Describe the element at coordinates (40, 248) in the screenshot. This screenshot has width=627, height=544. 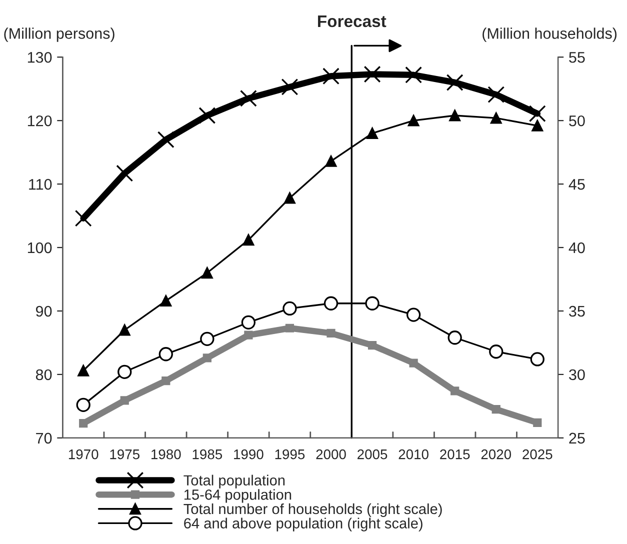
I see `y-tick-label: 100` at that location.